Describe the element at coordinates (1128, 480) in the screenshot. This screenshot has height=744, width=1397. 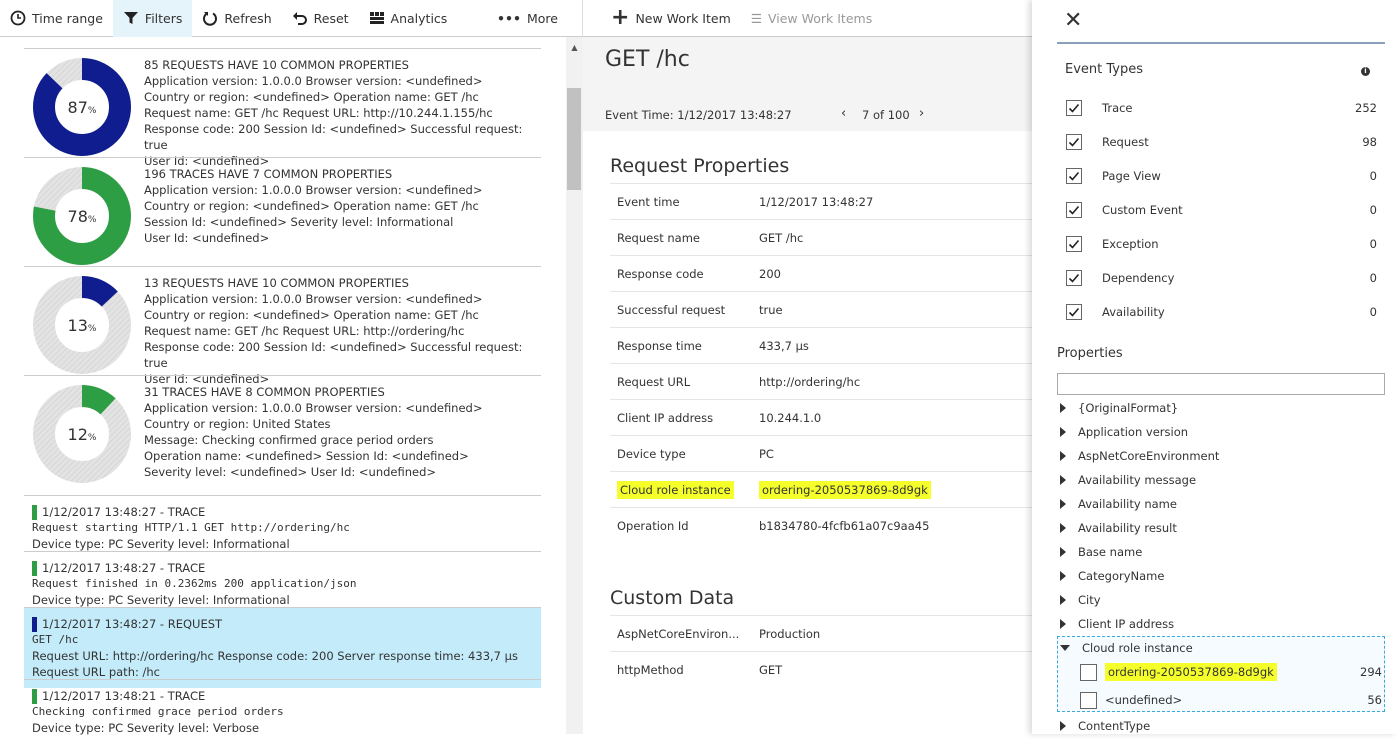
I see `property-tree-item: Availability message` at that location.